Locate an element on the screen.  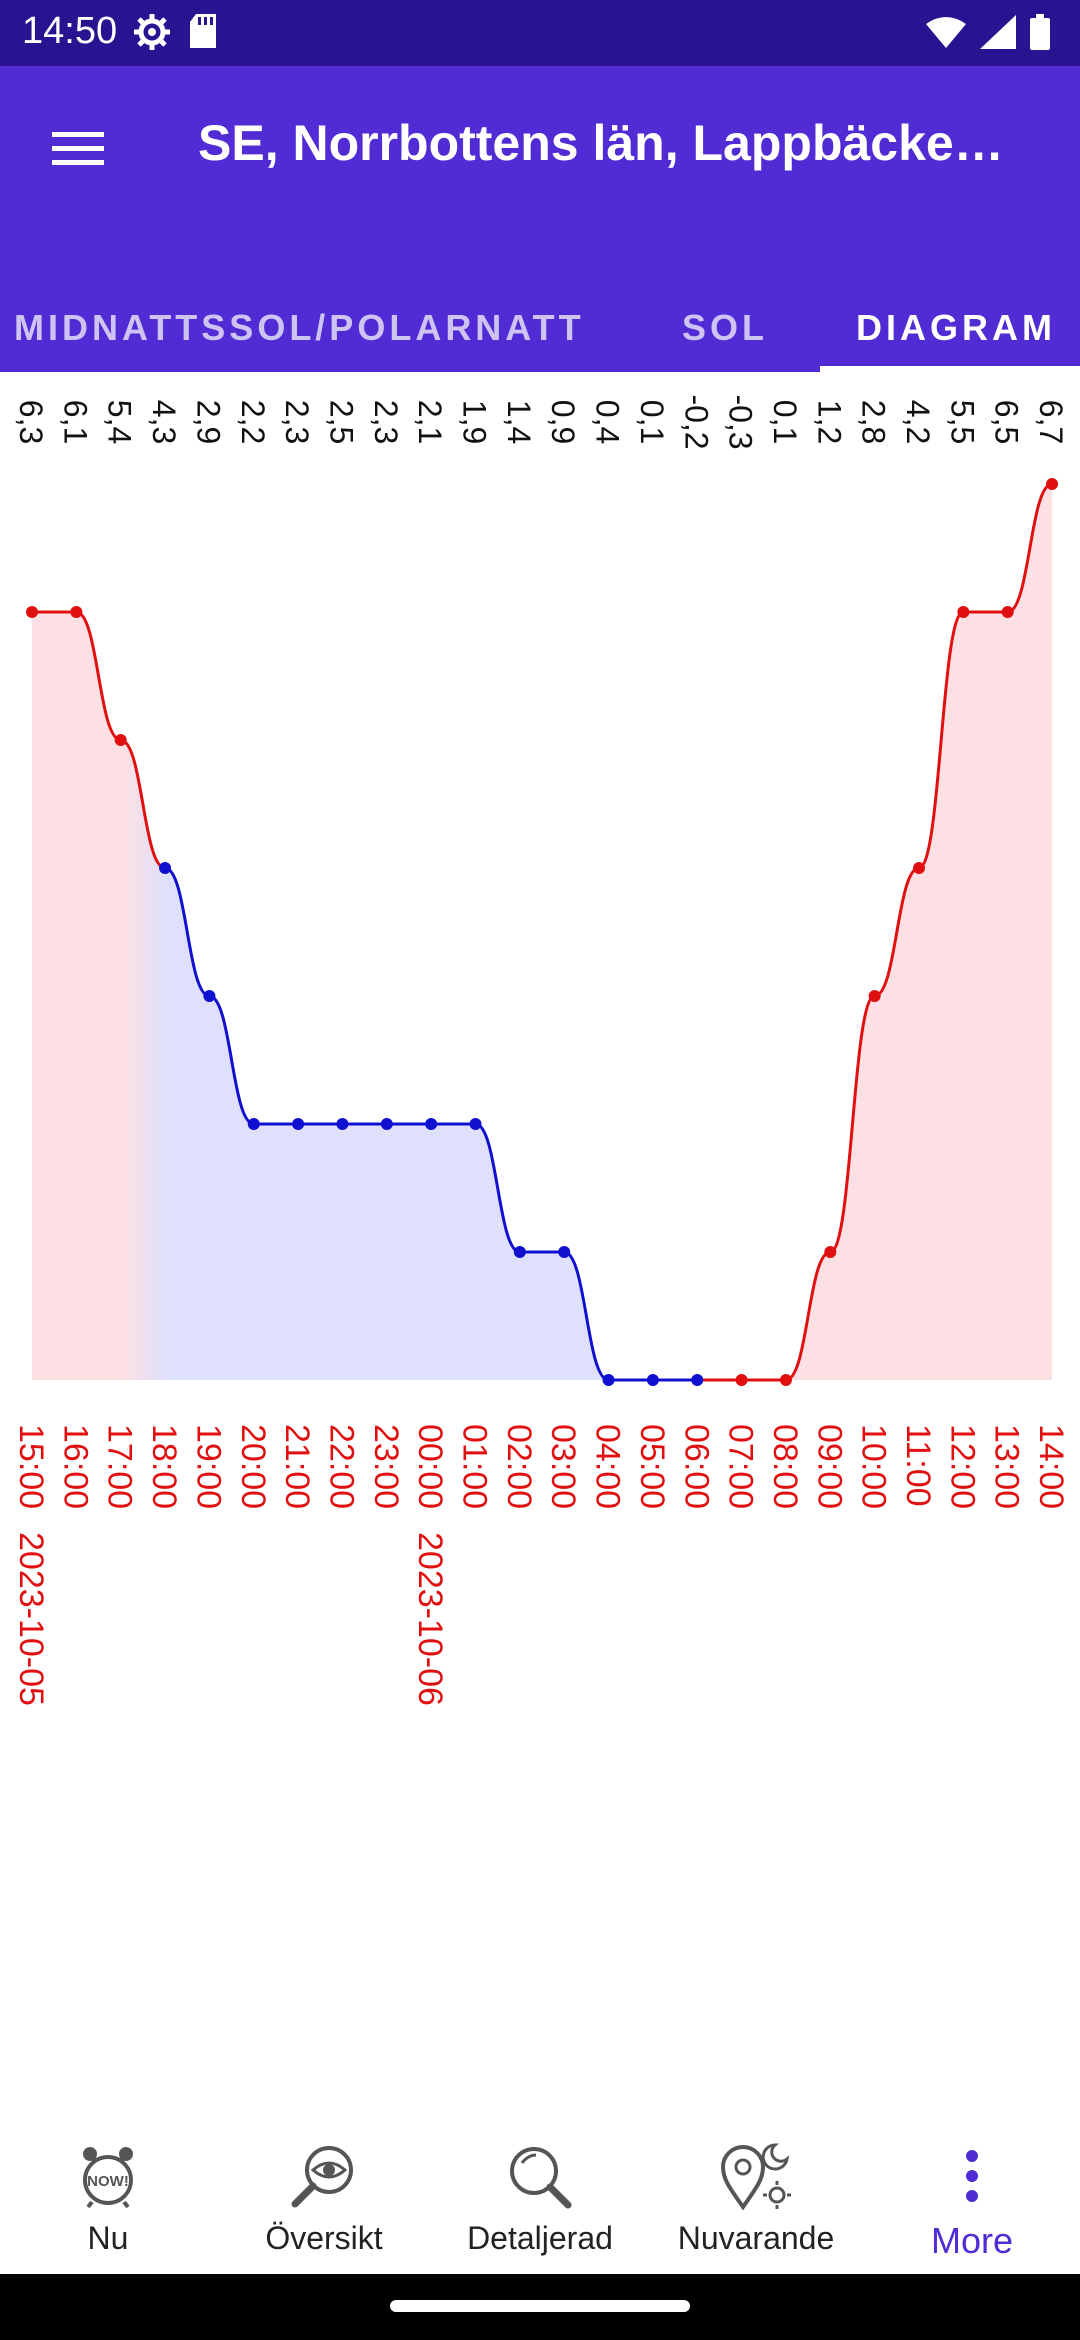
home-gesture-handle is located at coordinates (540, 2306).